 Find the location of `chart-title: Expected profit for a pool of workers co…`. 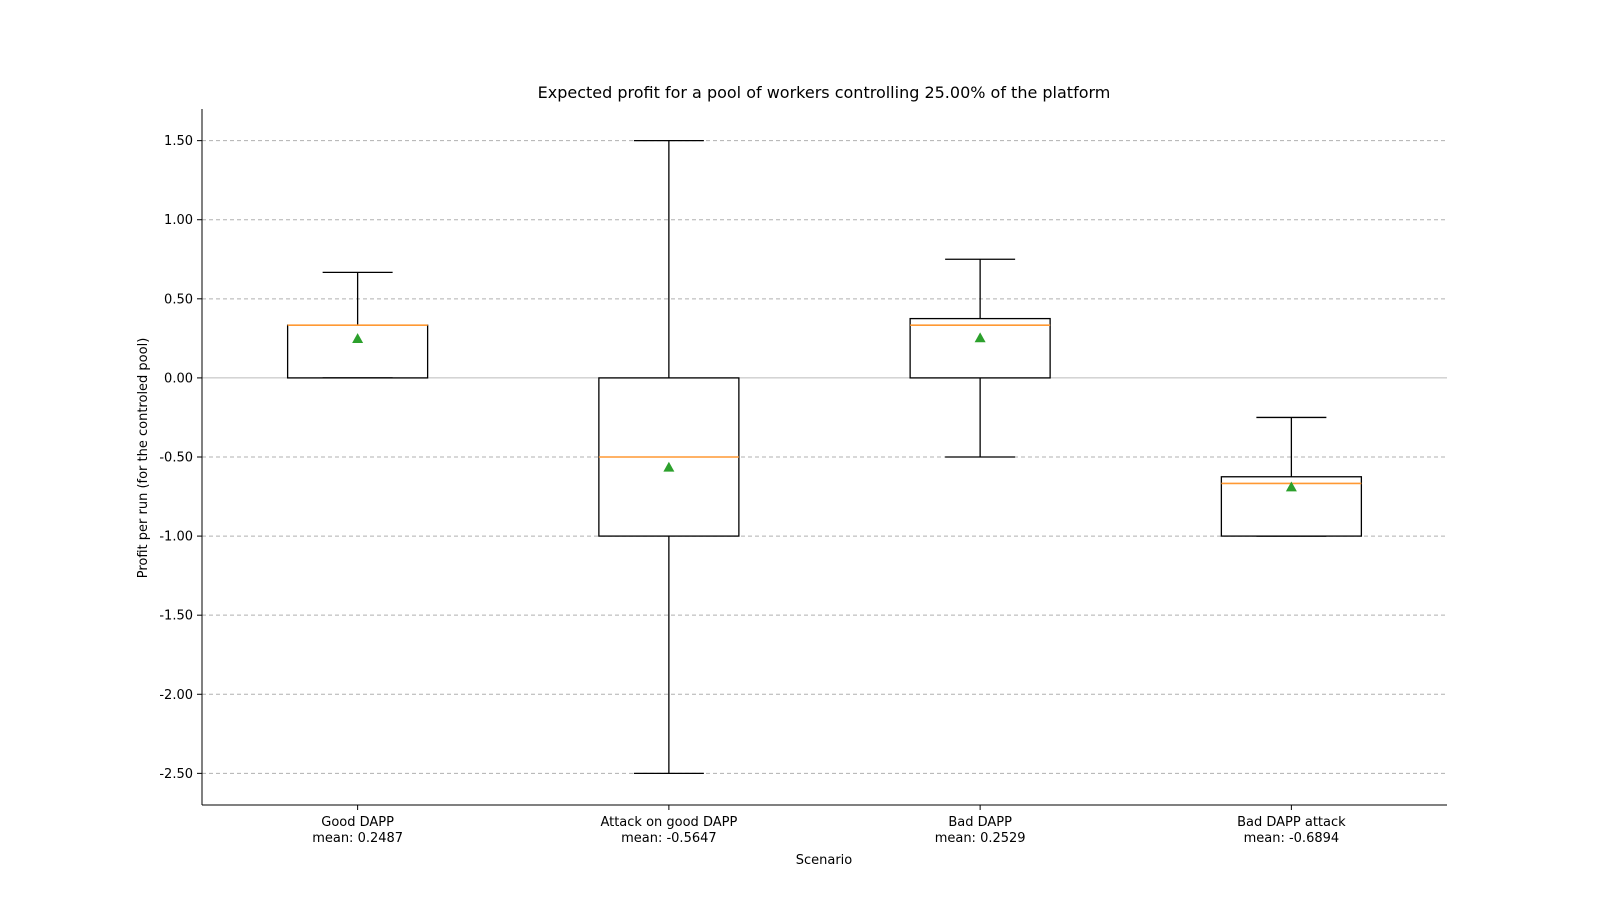

chart-title: Expected profit for a pool of workers co… is located at coordinates (824, 92).